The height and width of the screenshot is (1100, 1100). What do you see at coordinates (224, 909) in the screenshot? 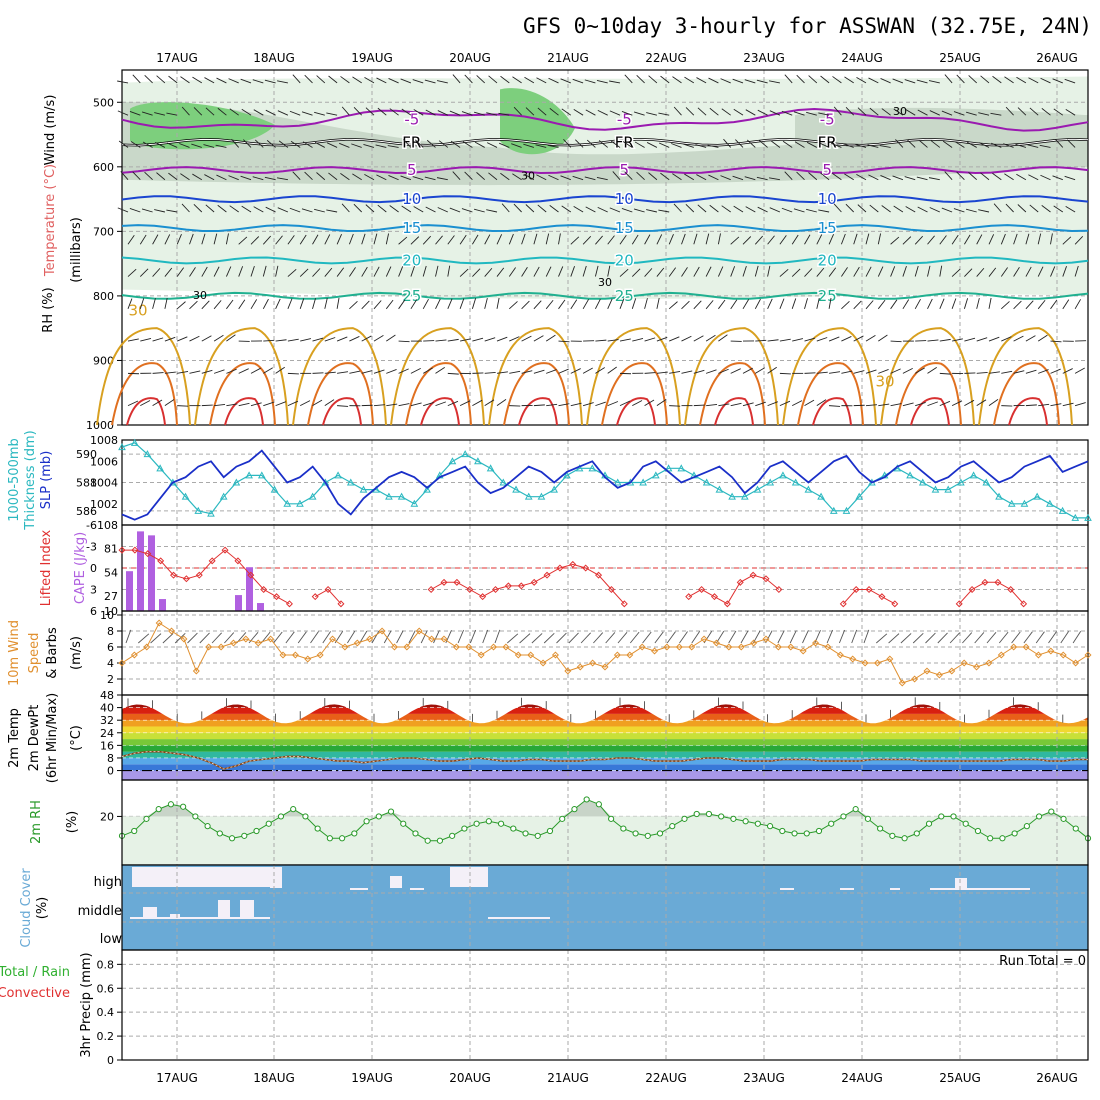
I see `cloud-mid-clear` at bounding box center [224, 909].